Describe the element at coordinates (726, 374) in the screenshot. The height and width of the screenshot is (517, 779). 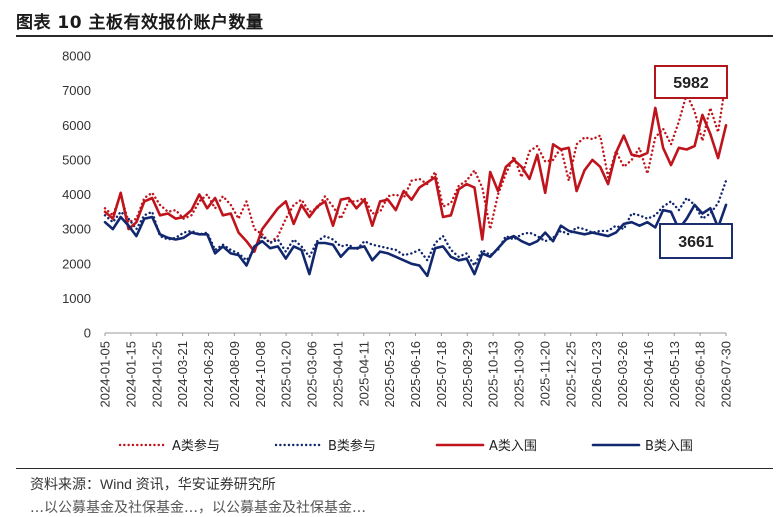
I see `x-tick-label: 2026-07-30` at that location.